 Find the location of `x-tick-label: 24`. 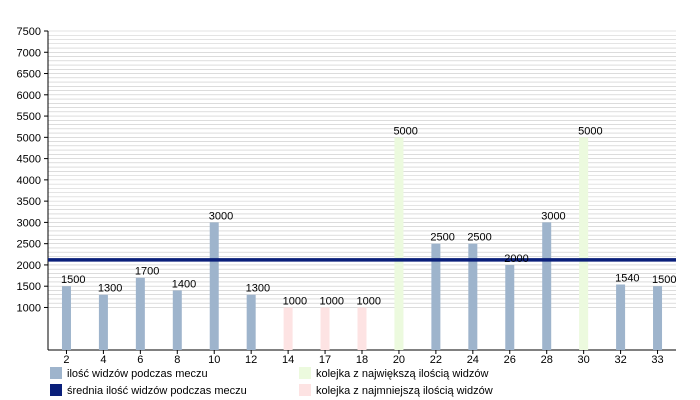

x-tick-label: 24 is located at coordinates (473, 360).